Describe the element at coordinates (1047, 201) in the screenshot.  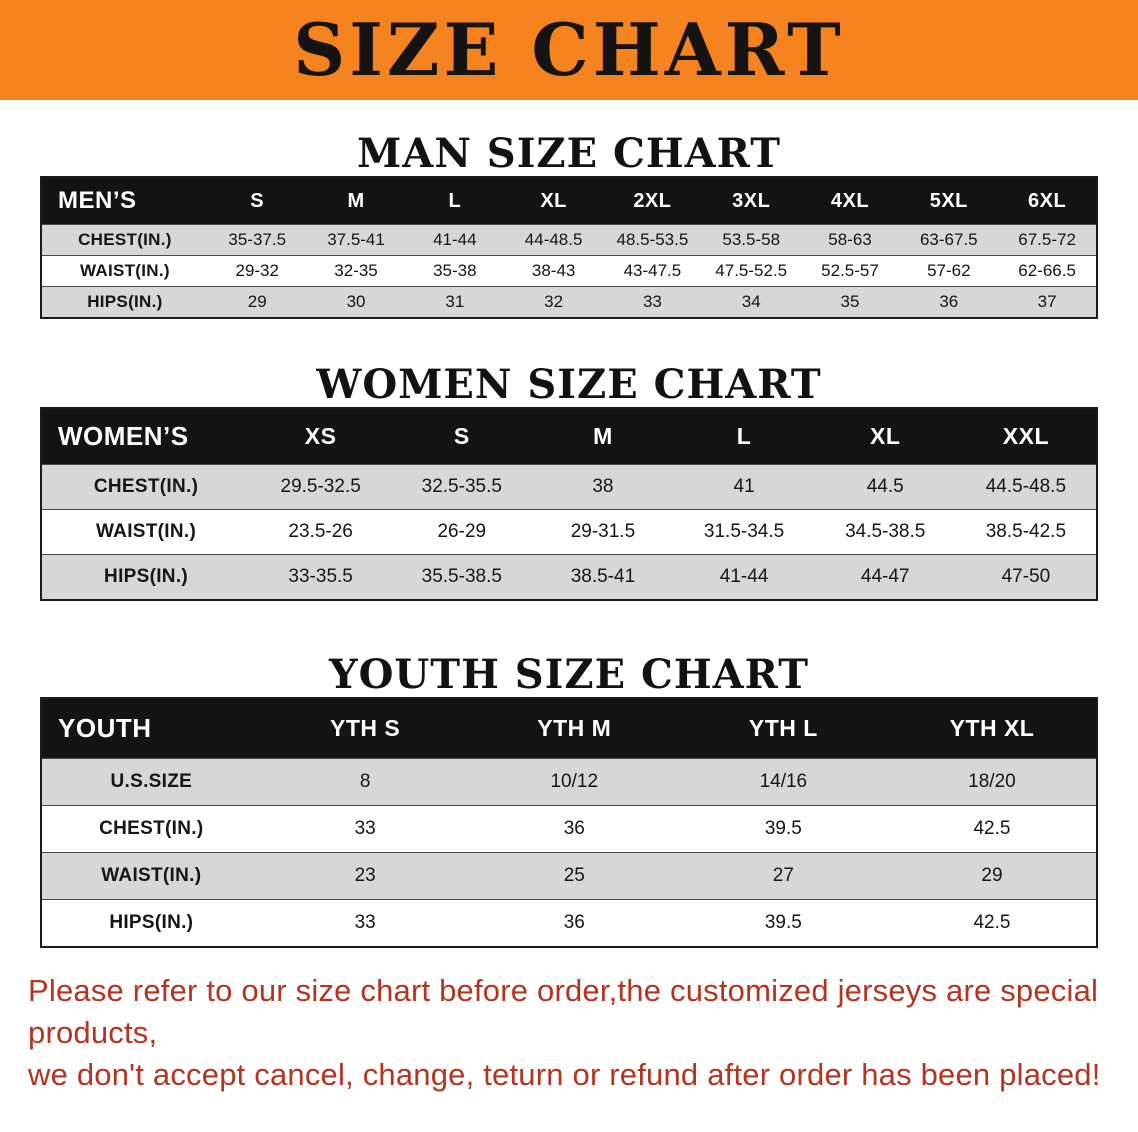
I see `size-column-header: 6XL` at that location.